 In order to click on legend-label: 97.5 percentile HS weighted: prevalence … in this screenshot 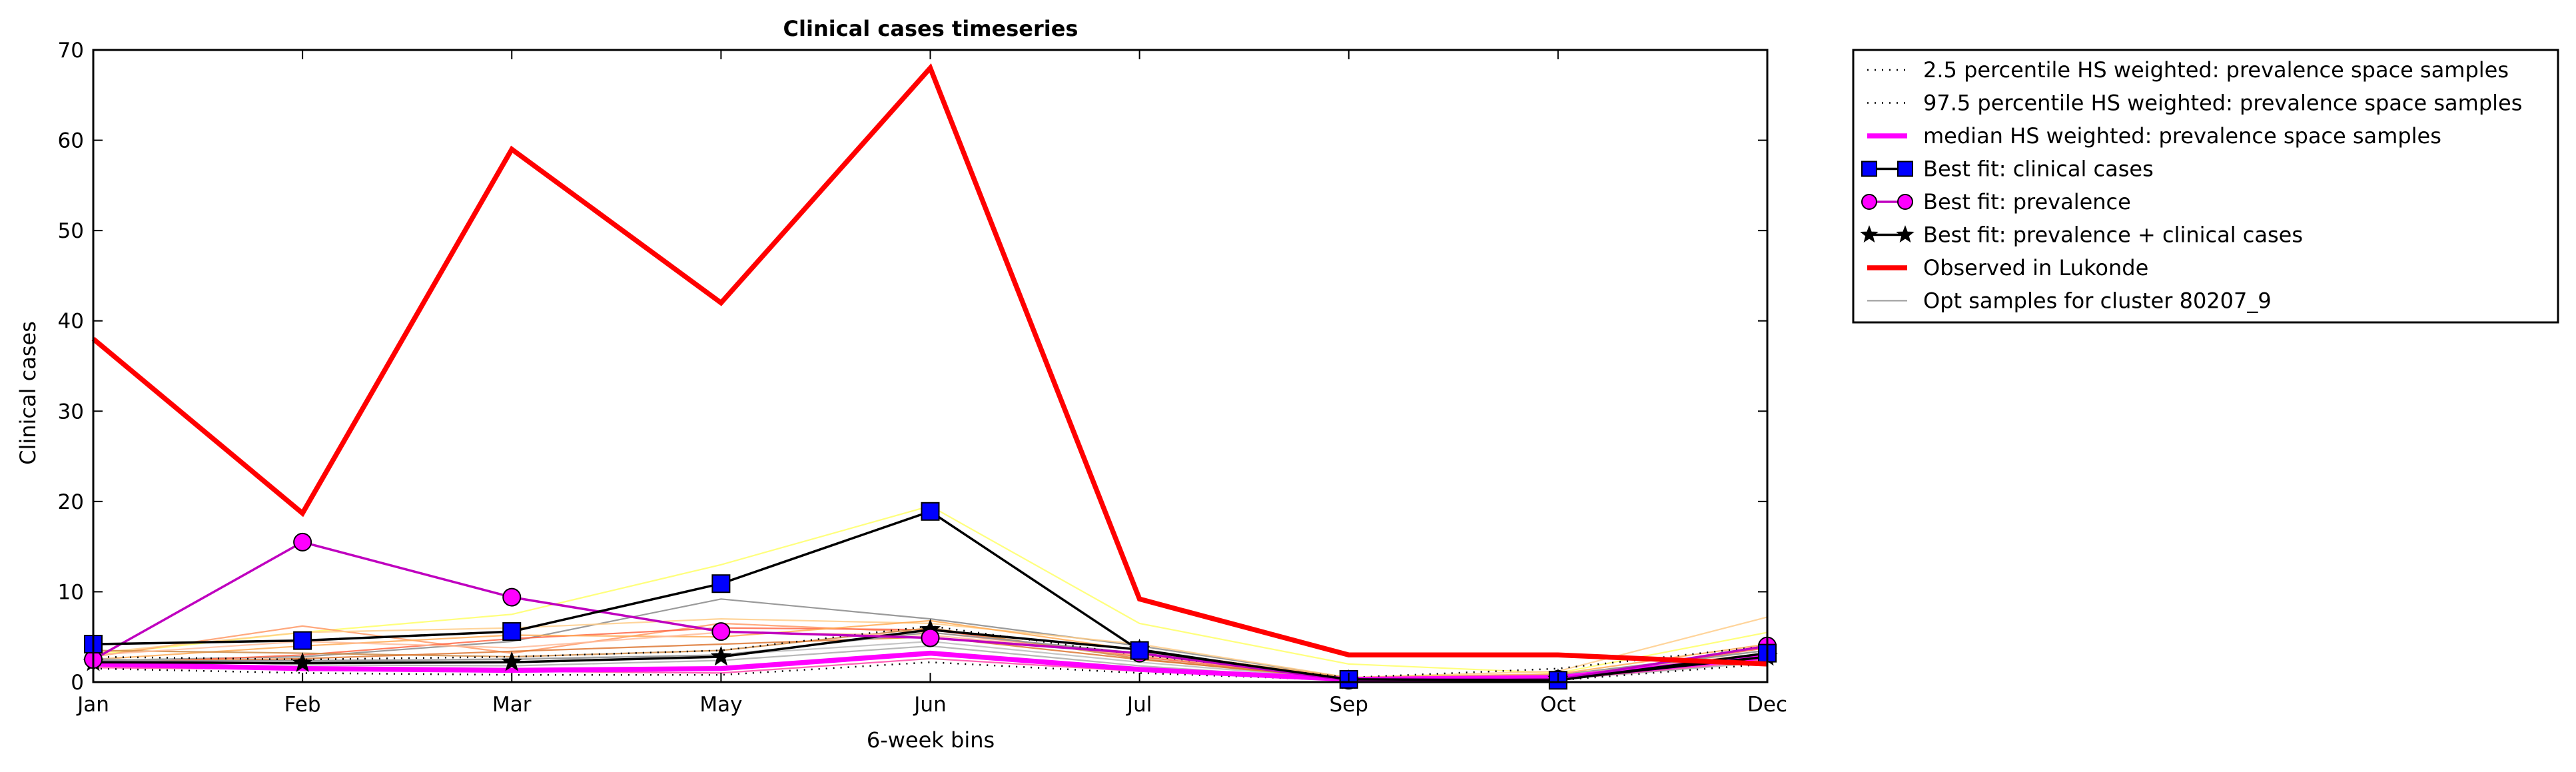, I will do `click(2223, 103)`.